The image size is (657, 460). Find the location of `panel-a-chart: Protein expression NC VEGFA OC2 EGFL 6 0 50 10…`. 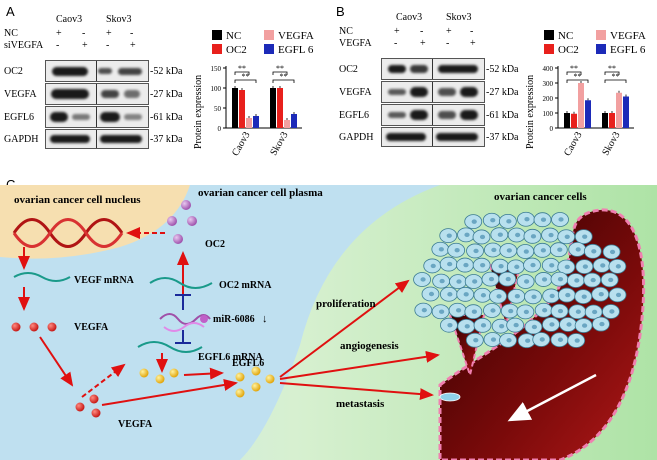

panel-a-chart: Protein expression NC VEGFA OC2 EGFL 6 0 50 10… is located at coordinates (253, 94).